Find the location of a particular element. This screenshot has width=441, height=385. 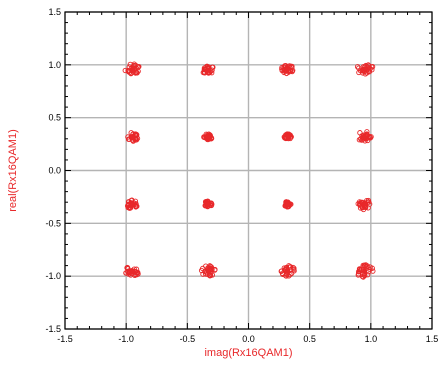

x-tick-label: 0.0 is located at coordinates (248, 339).